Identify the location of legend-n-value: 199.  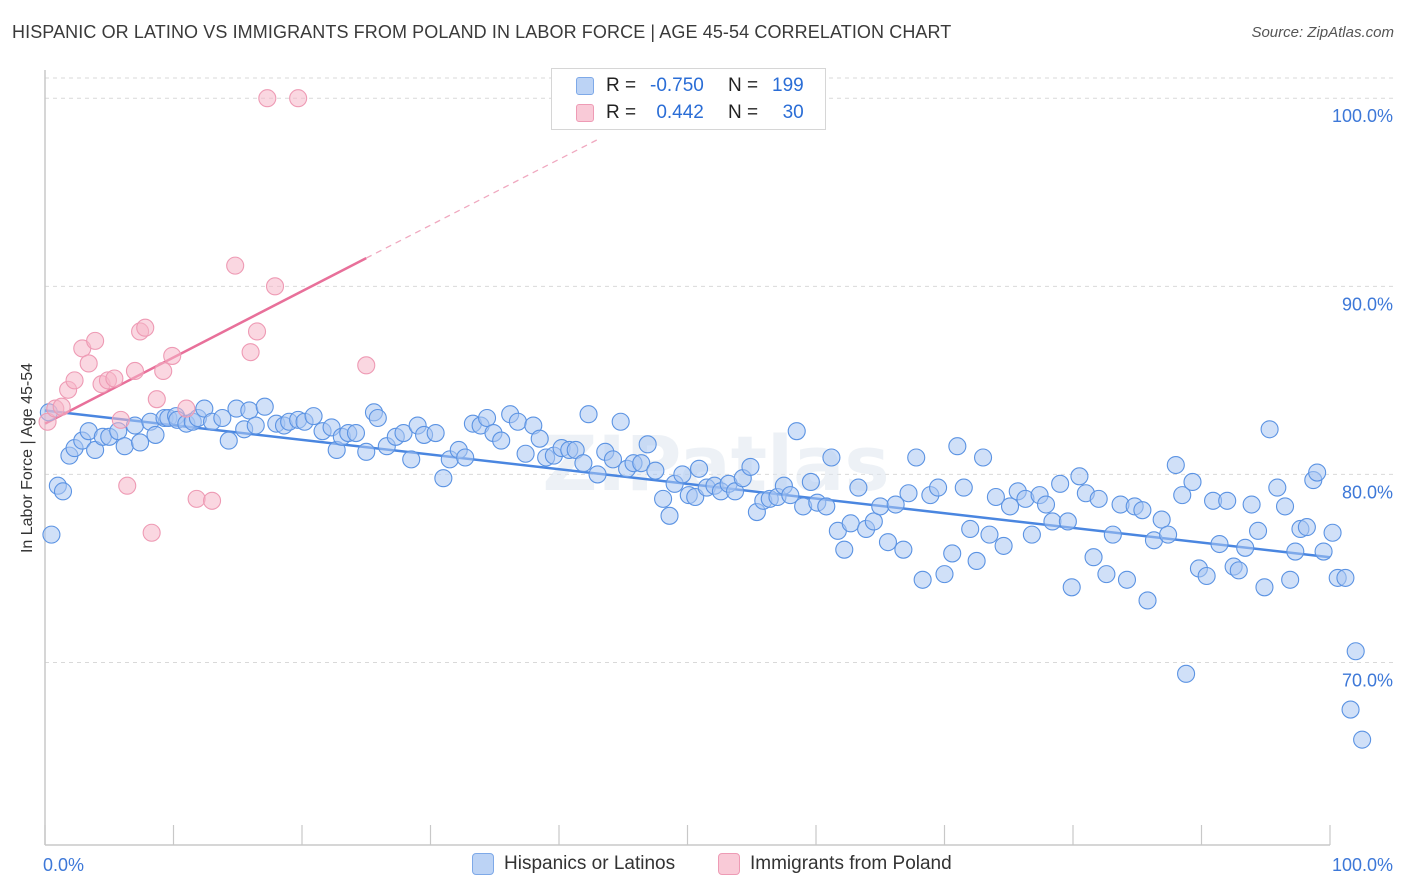
(788, 85).